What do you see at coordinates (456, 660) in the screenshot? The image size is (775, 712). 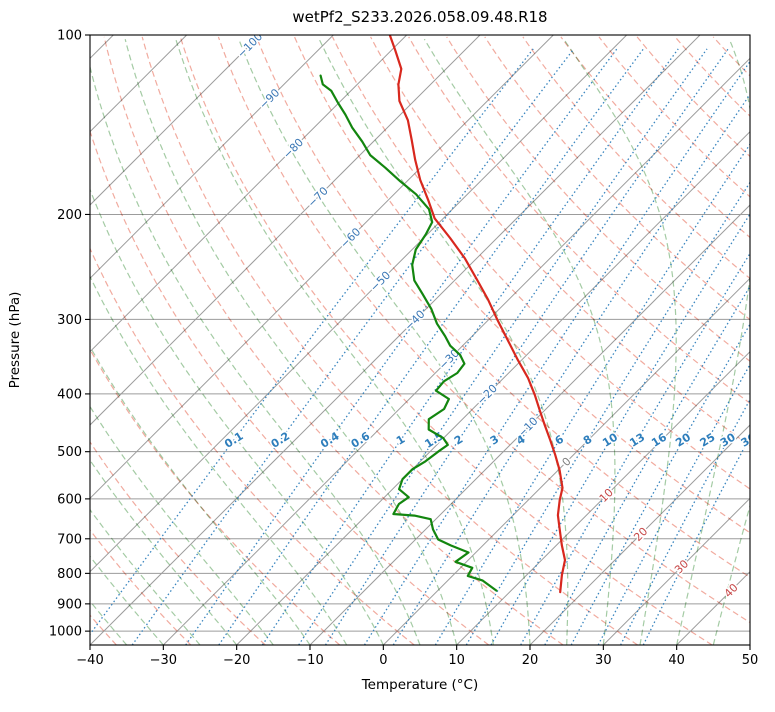 I see `x-tick-label: 10` at bounding box center [456, 660].